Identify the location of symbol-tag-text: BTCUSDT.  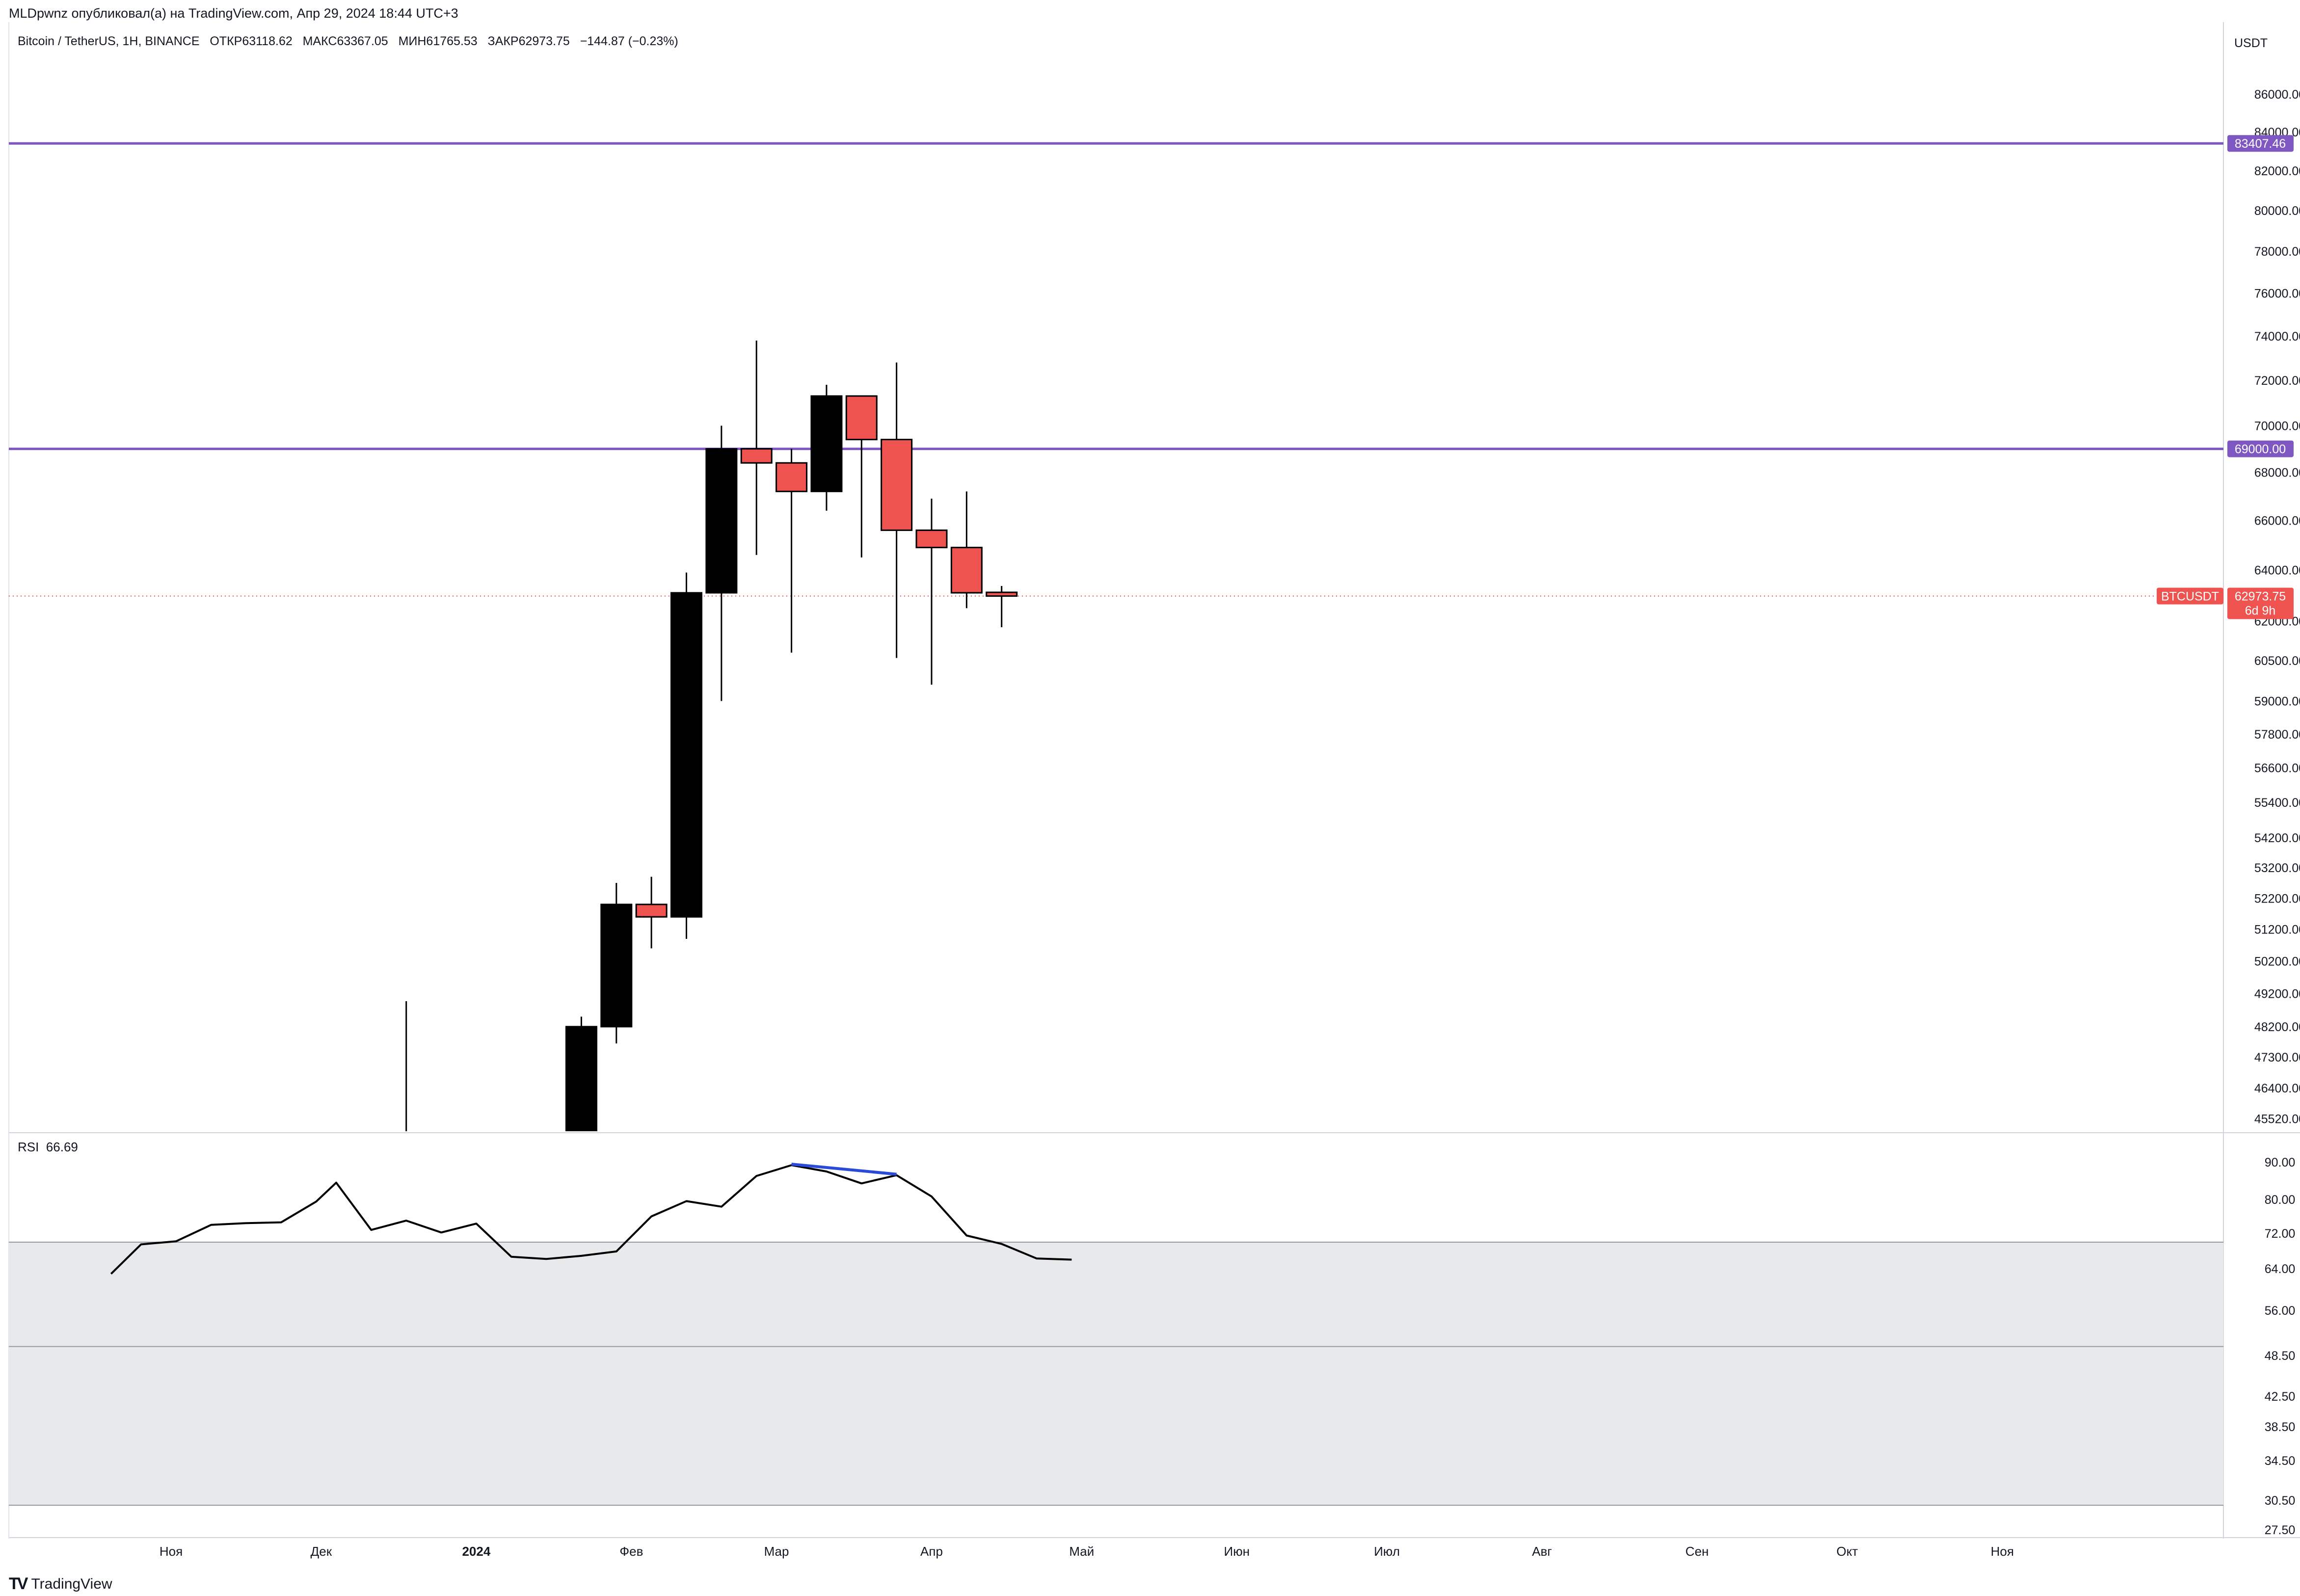
(2190, 596).